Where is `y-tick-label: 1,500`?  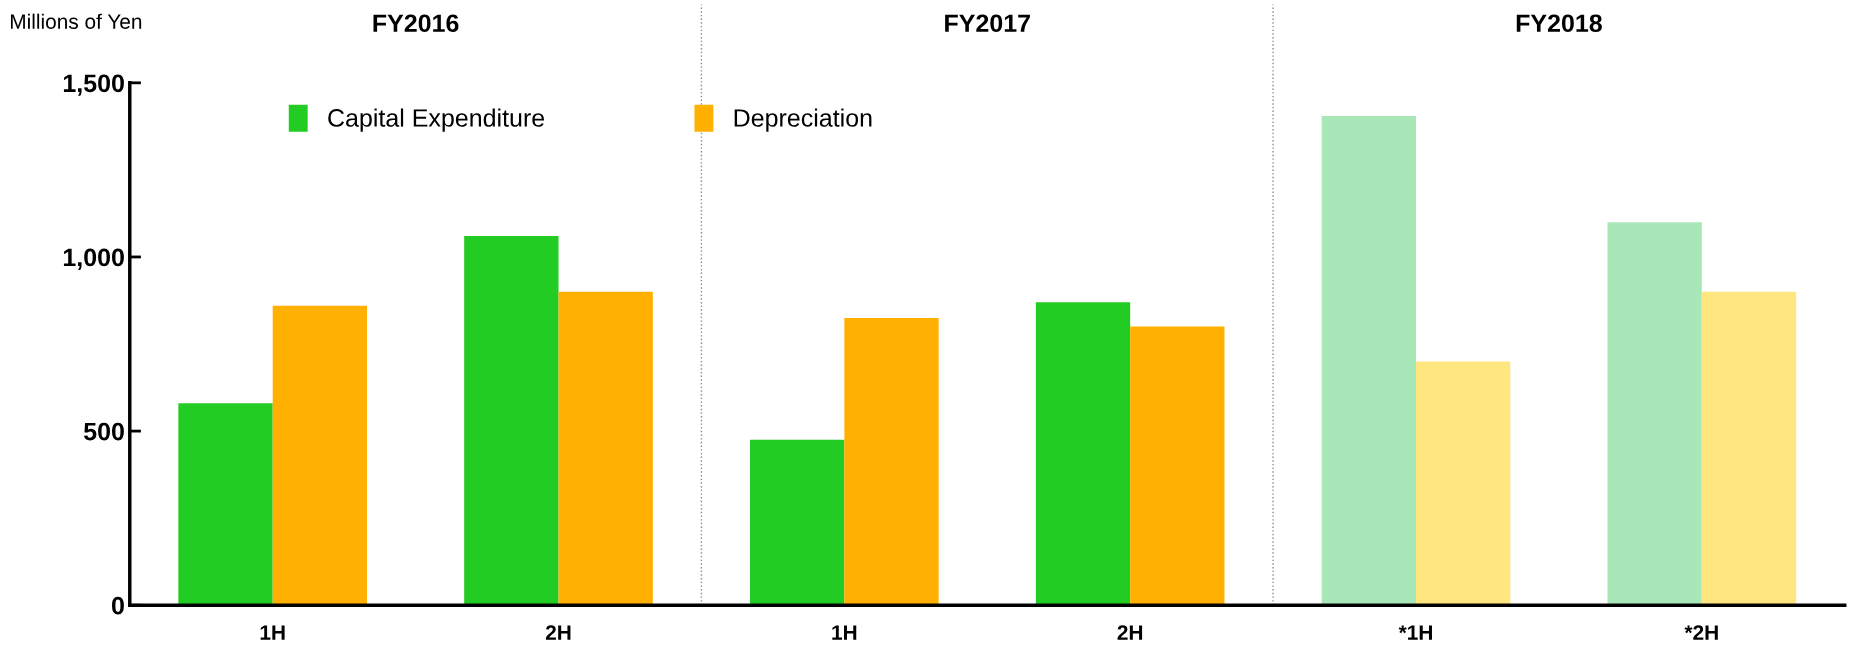
y-tick-label: 1,500 is located at coordinates (93, 85).